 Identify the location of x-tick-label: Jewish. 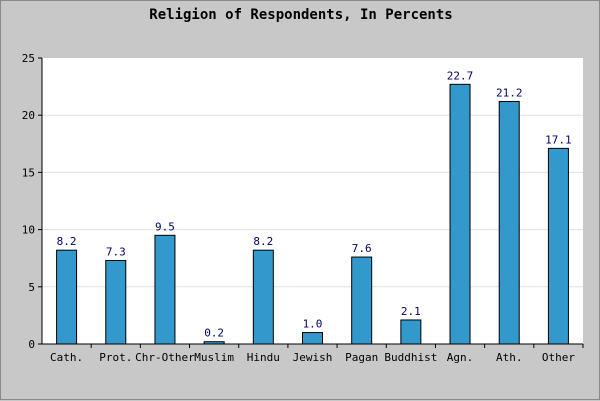
(313, 357).